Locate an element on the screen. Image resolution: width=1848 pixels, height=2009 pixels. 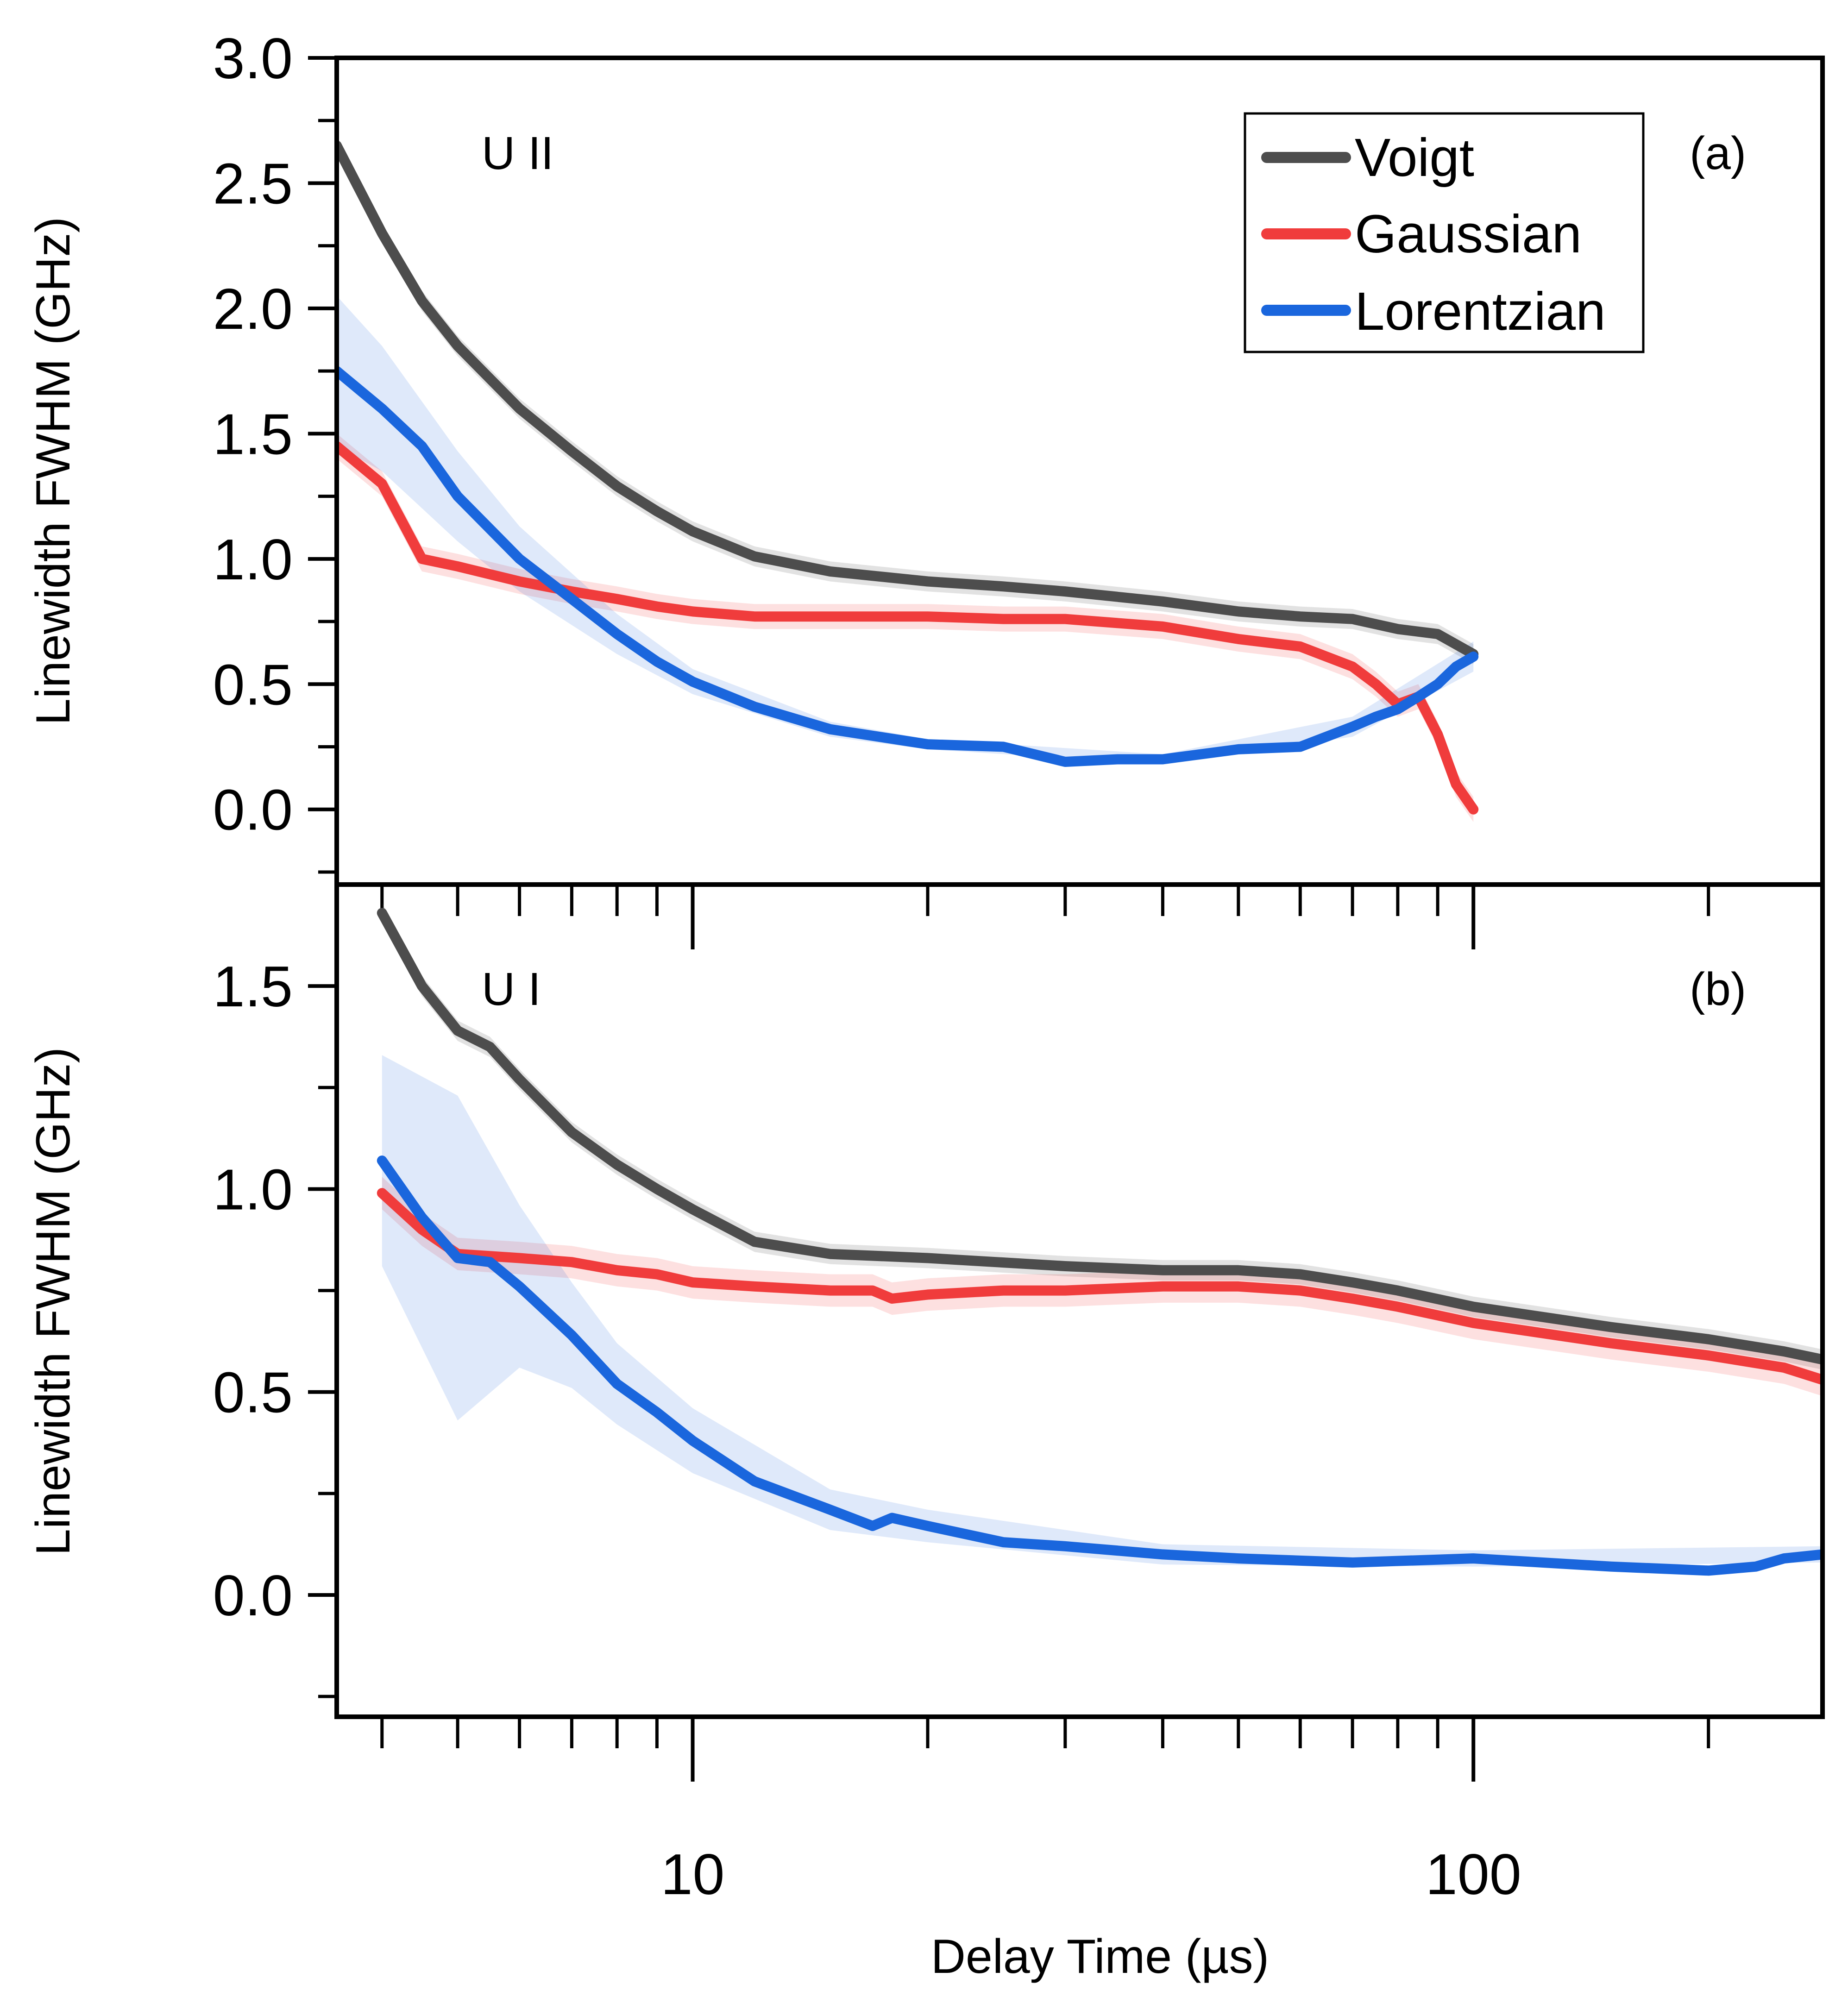
panel-a-band-lorentzian is located at coordinates (905, 530).